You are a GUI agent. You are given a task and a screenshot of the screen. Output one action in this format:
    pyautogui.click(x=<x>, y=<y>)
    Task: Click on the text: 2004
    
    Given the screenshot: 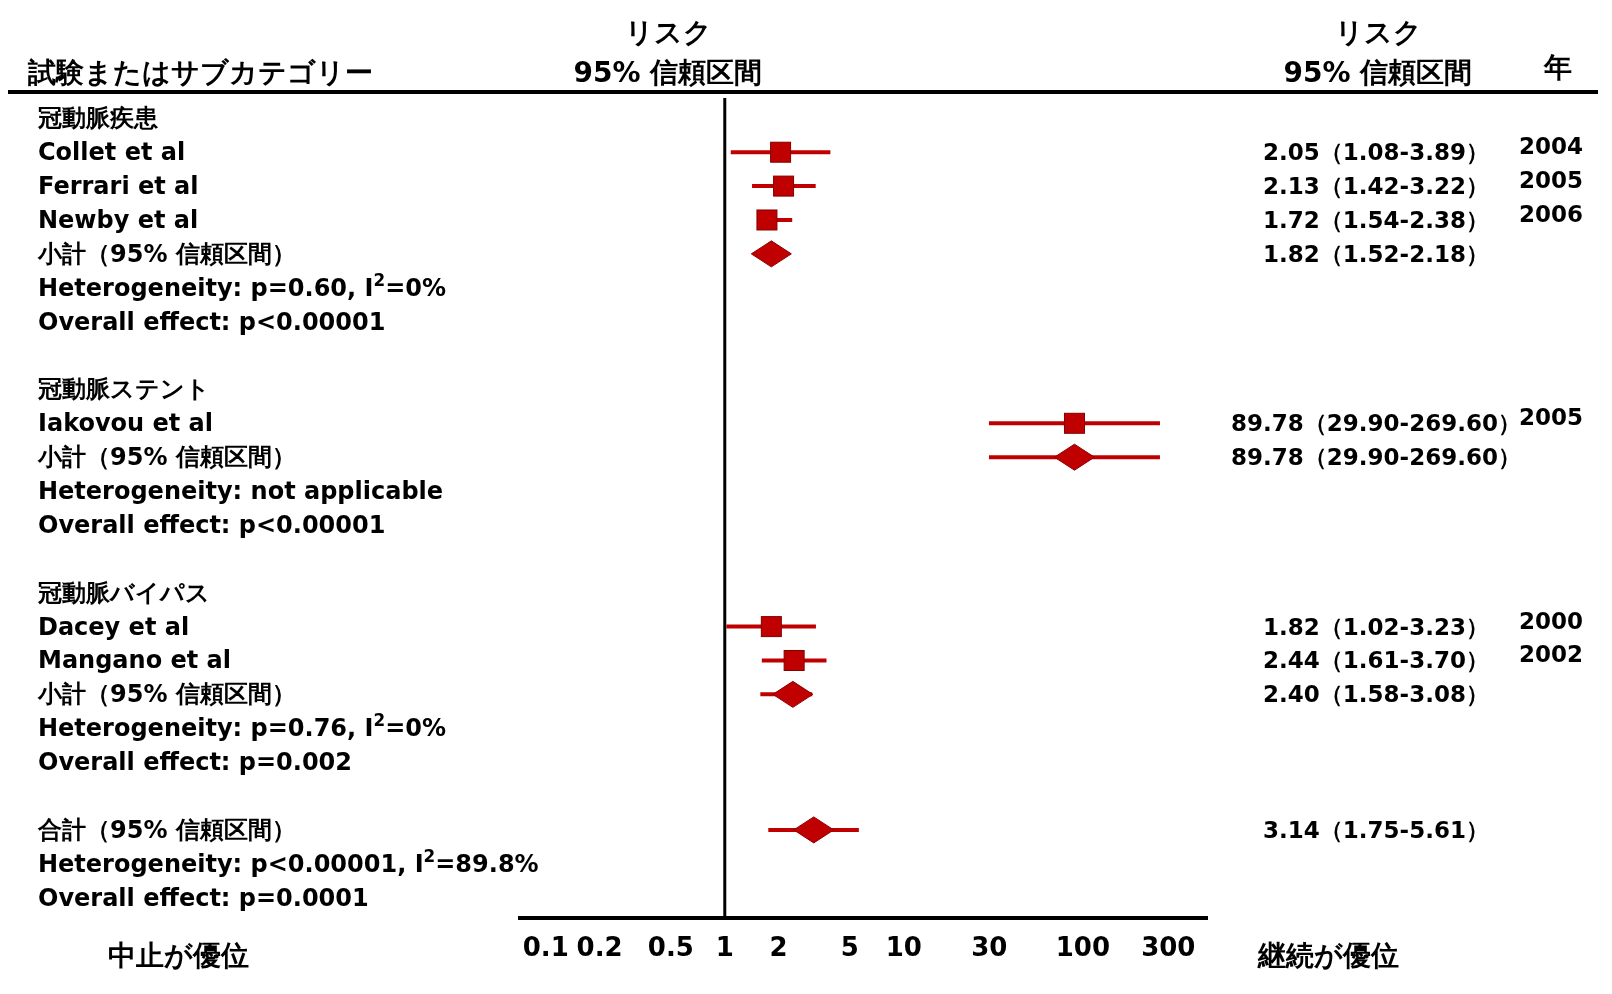 What is the action you would take?
    pyautogui.click(x=1551, y=146)
    